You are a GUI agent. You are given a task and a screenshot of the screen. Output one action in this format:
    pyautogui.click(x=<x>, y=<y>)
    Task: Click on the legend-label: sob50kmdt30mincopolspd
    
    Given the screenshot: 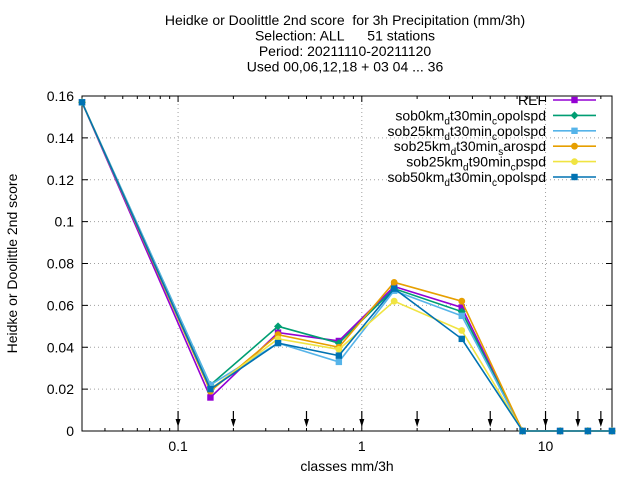 What is the action you would take?
    pyautogui.click(x=467, y=179)
    